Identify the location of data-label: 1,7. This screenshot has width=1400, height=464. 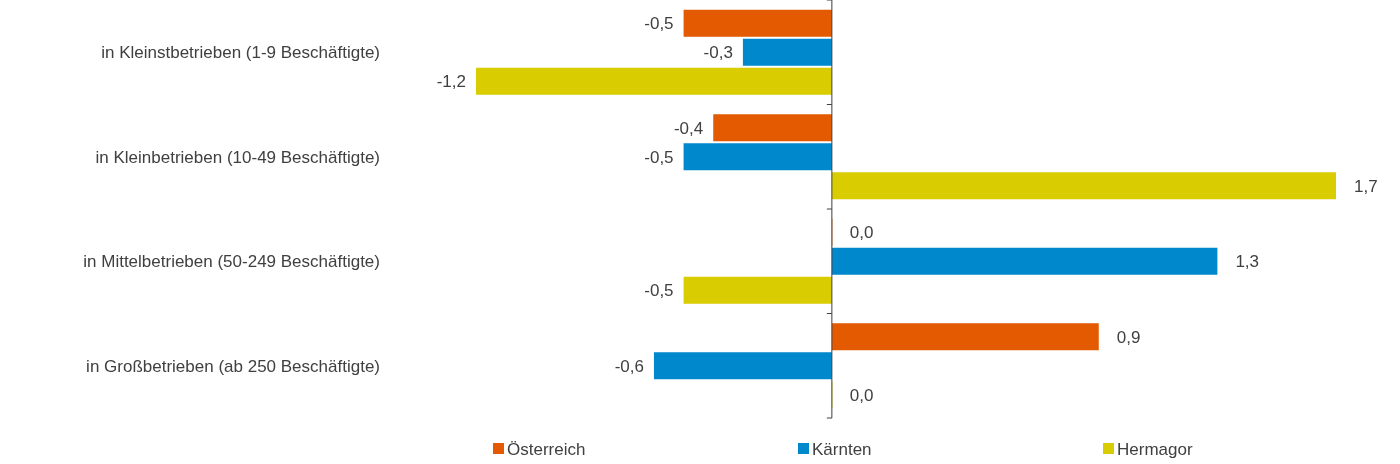
(1366, 186).